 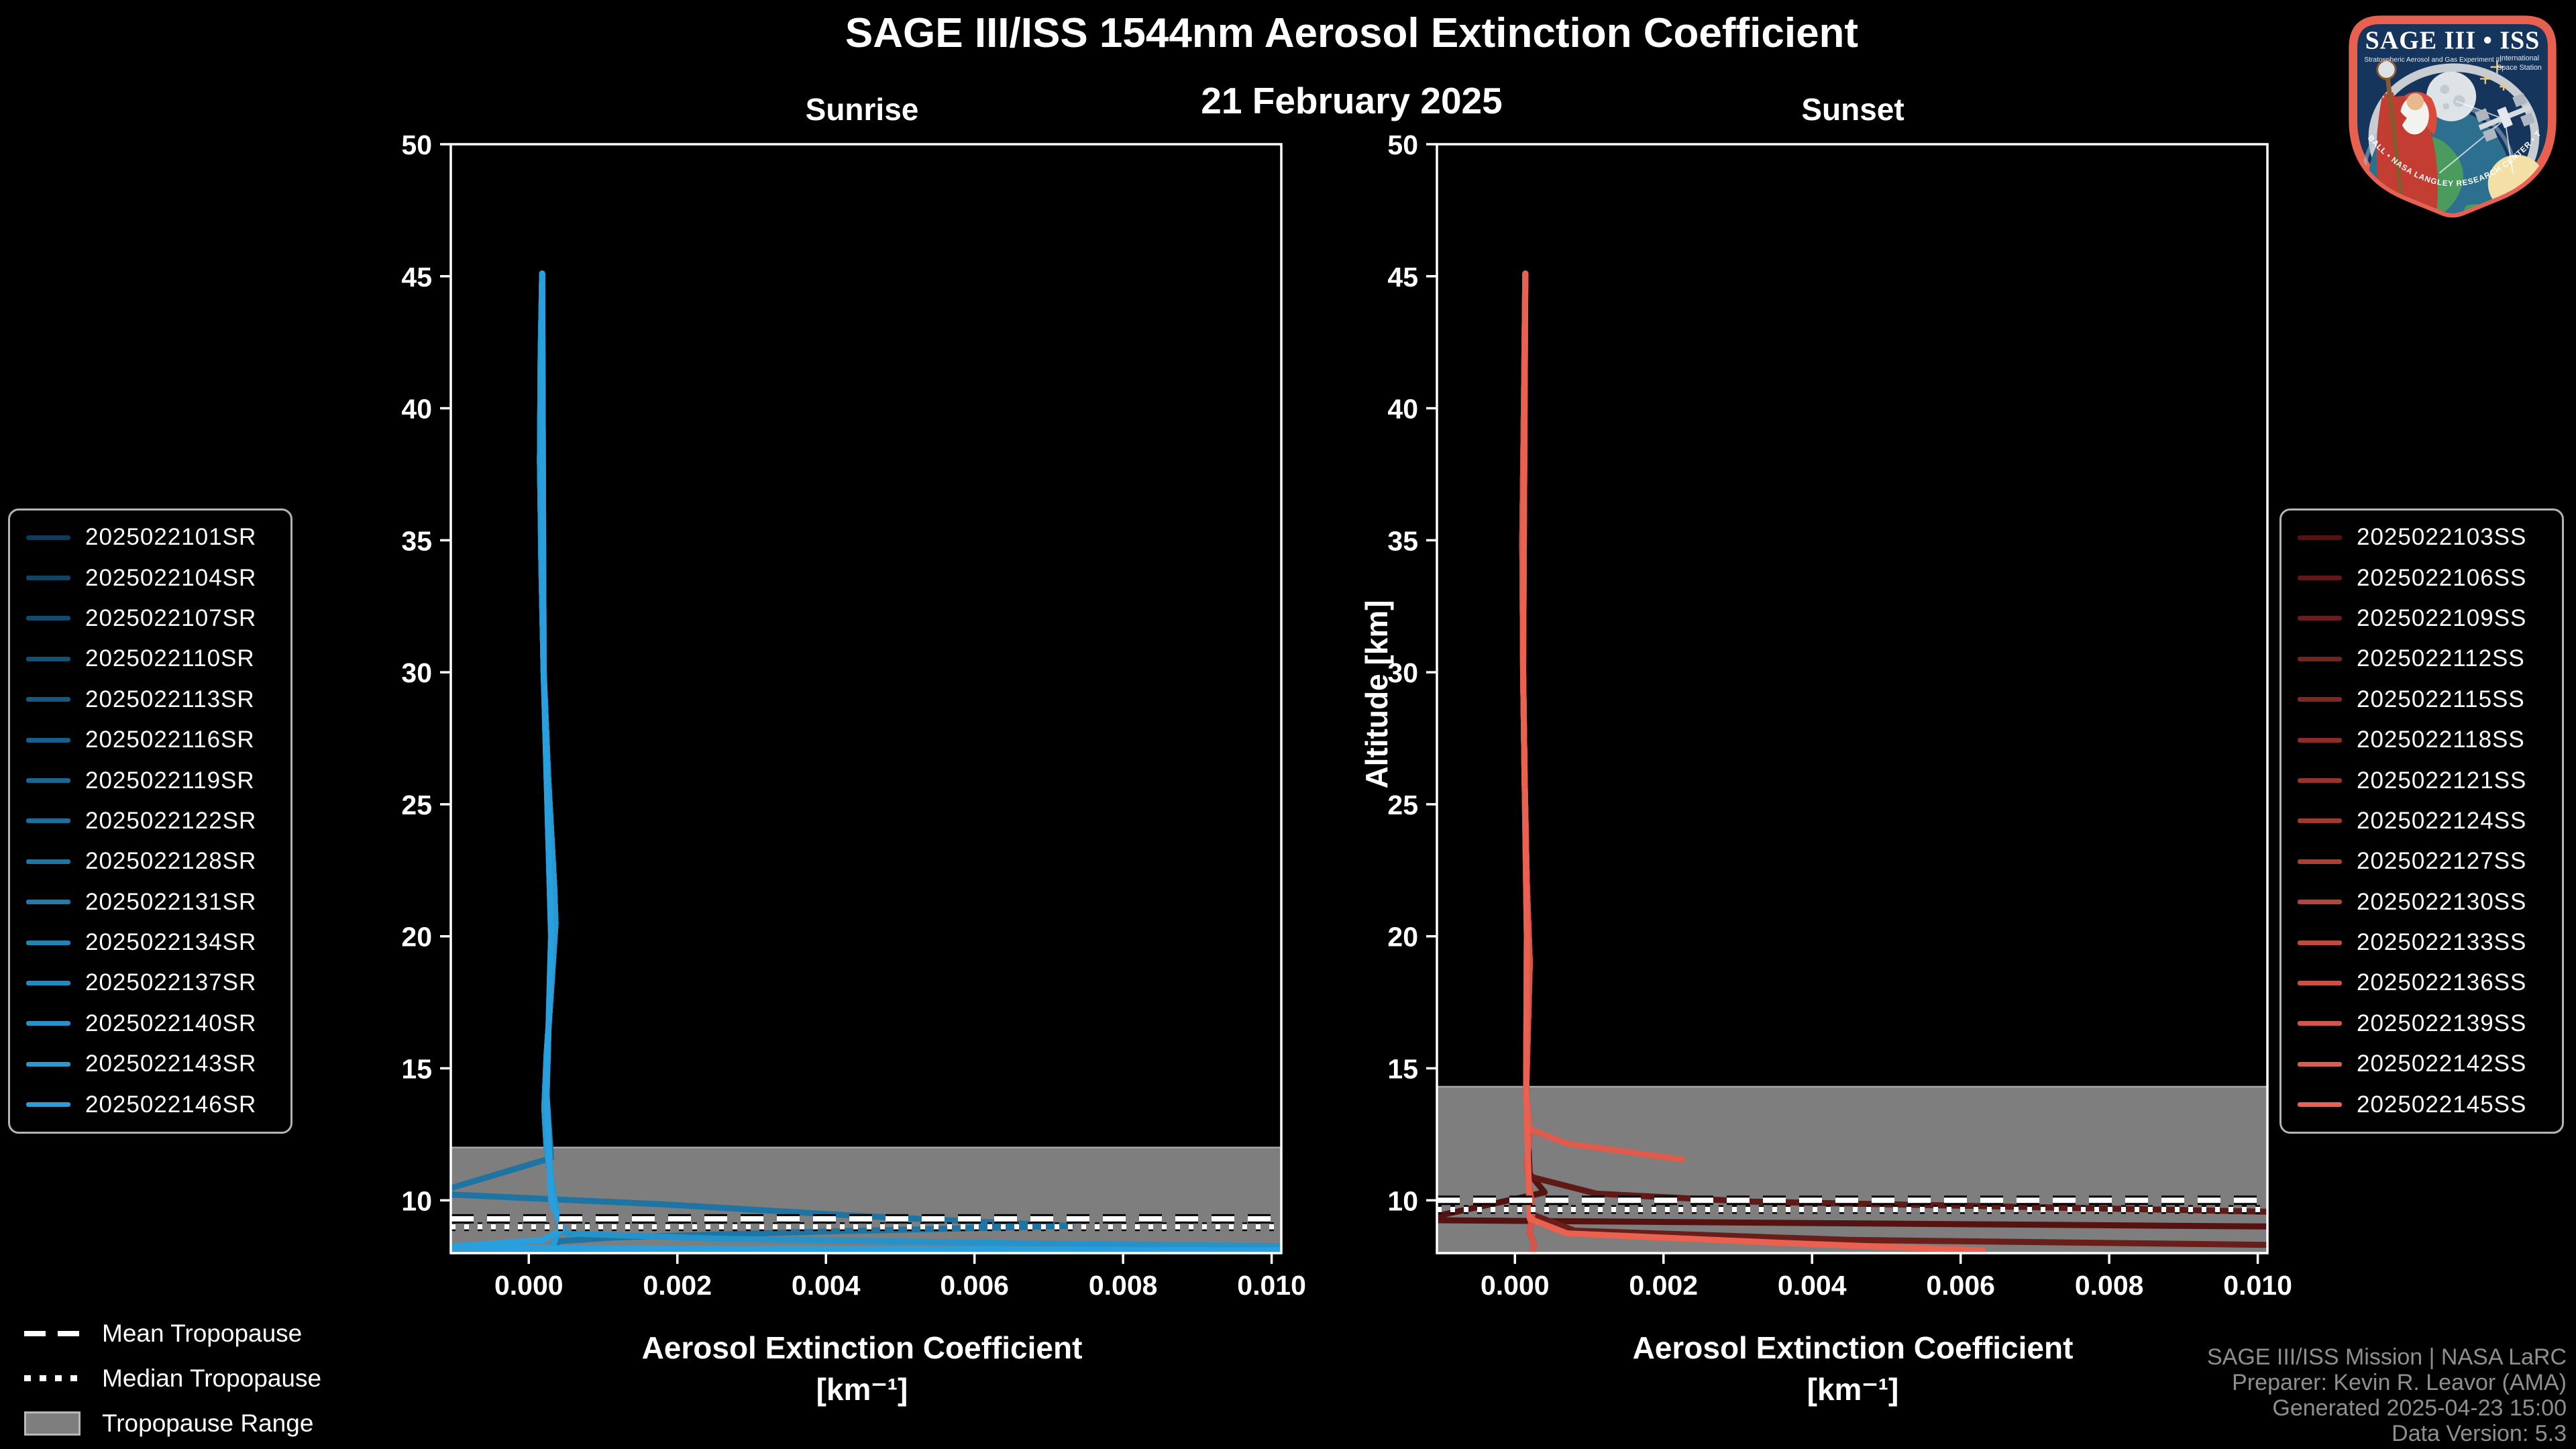 I want to click on legend-item-2025022106SS: 2025022106SS, so click(x=2422, y=578).